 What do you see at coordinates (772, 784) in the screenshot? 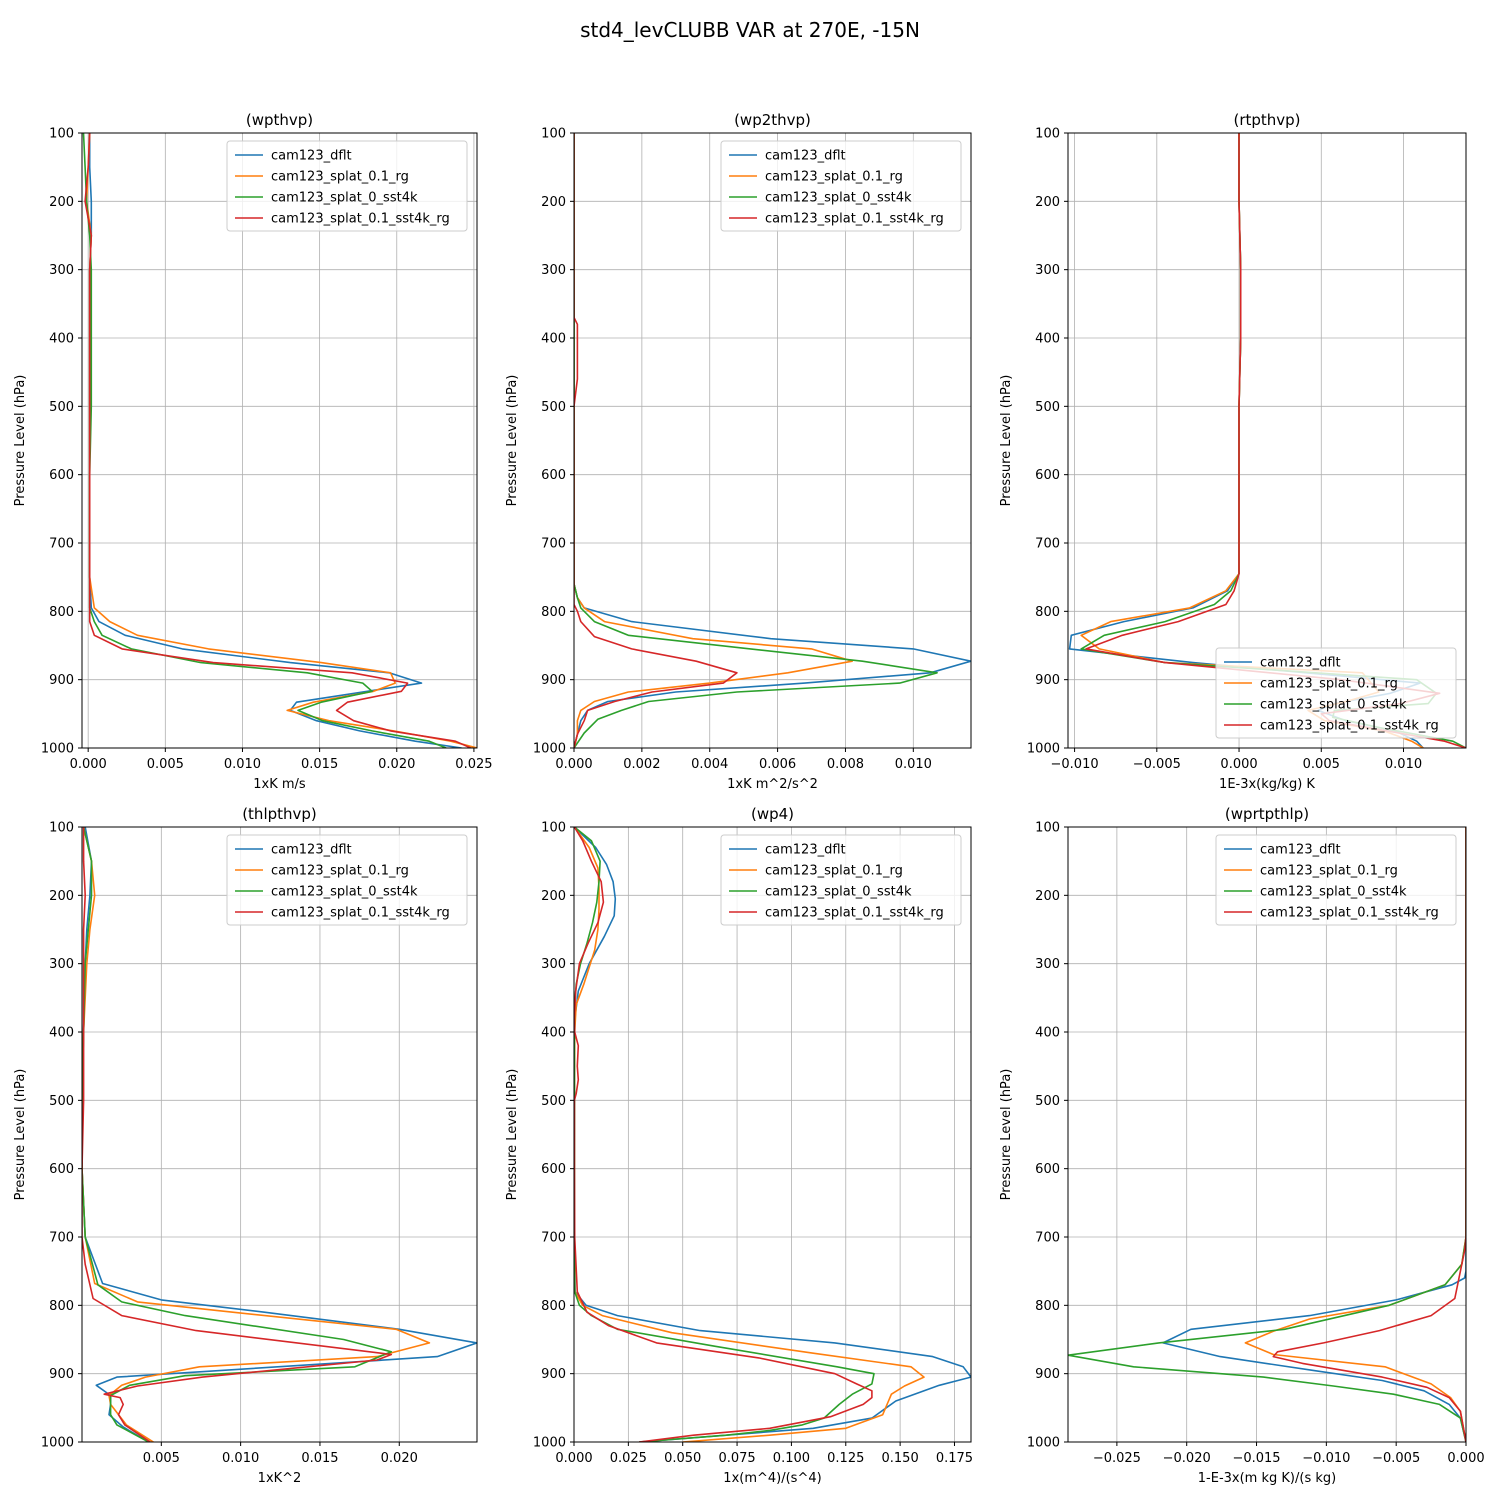
I see `x-axis-label: 1xK m^2/s^2` at bounding box center [772, 784].